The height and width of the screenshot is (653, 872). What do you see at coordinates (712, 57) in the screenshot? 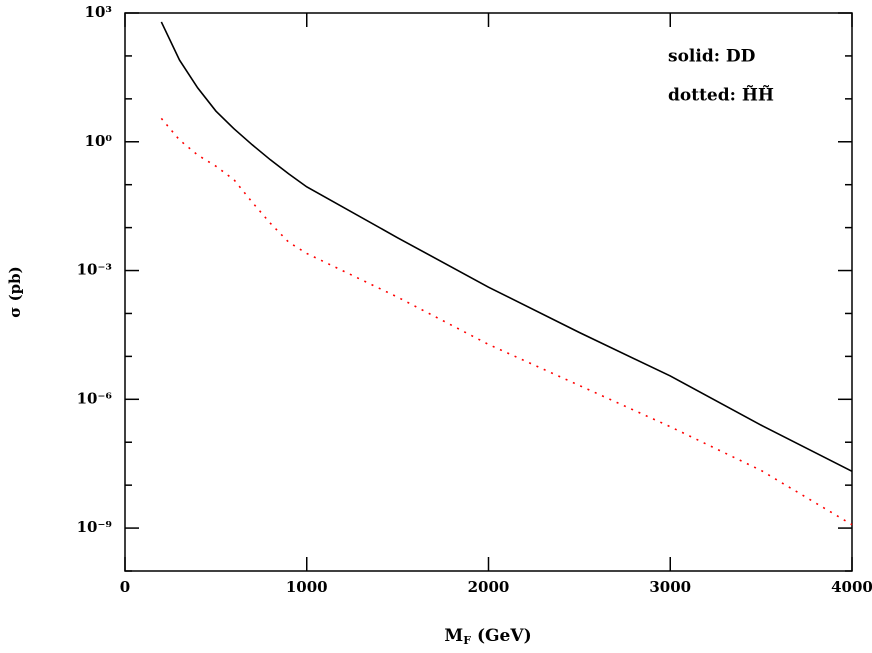
I see `annotation: solid: DD` at bounding box center [712, 57].